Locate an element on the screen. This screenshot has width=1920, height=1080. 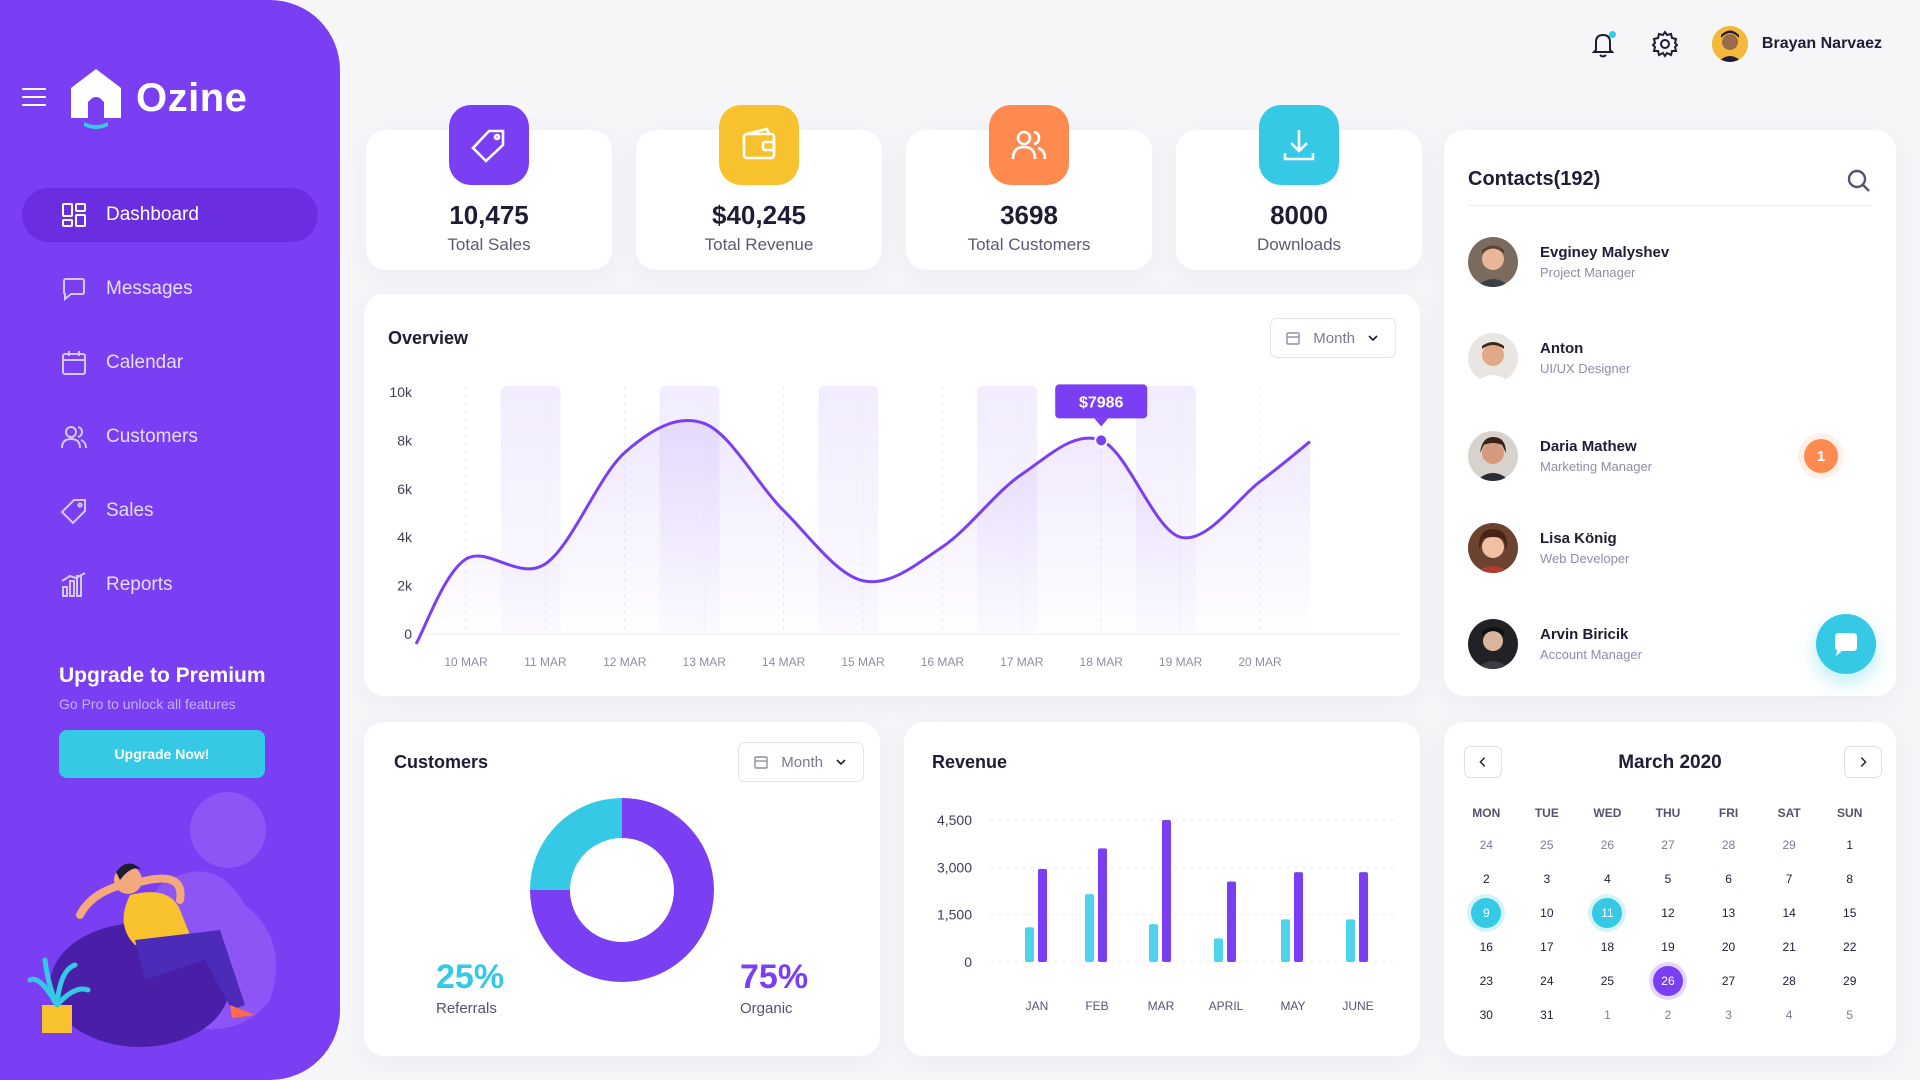
search-icon is located at coordinates (1859, 181).